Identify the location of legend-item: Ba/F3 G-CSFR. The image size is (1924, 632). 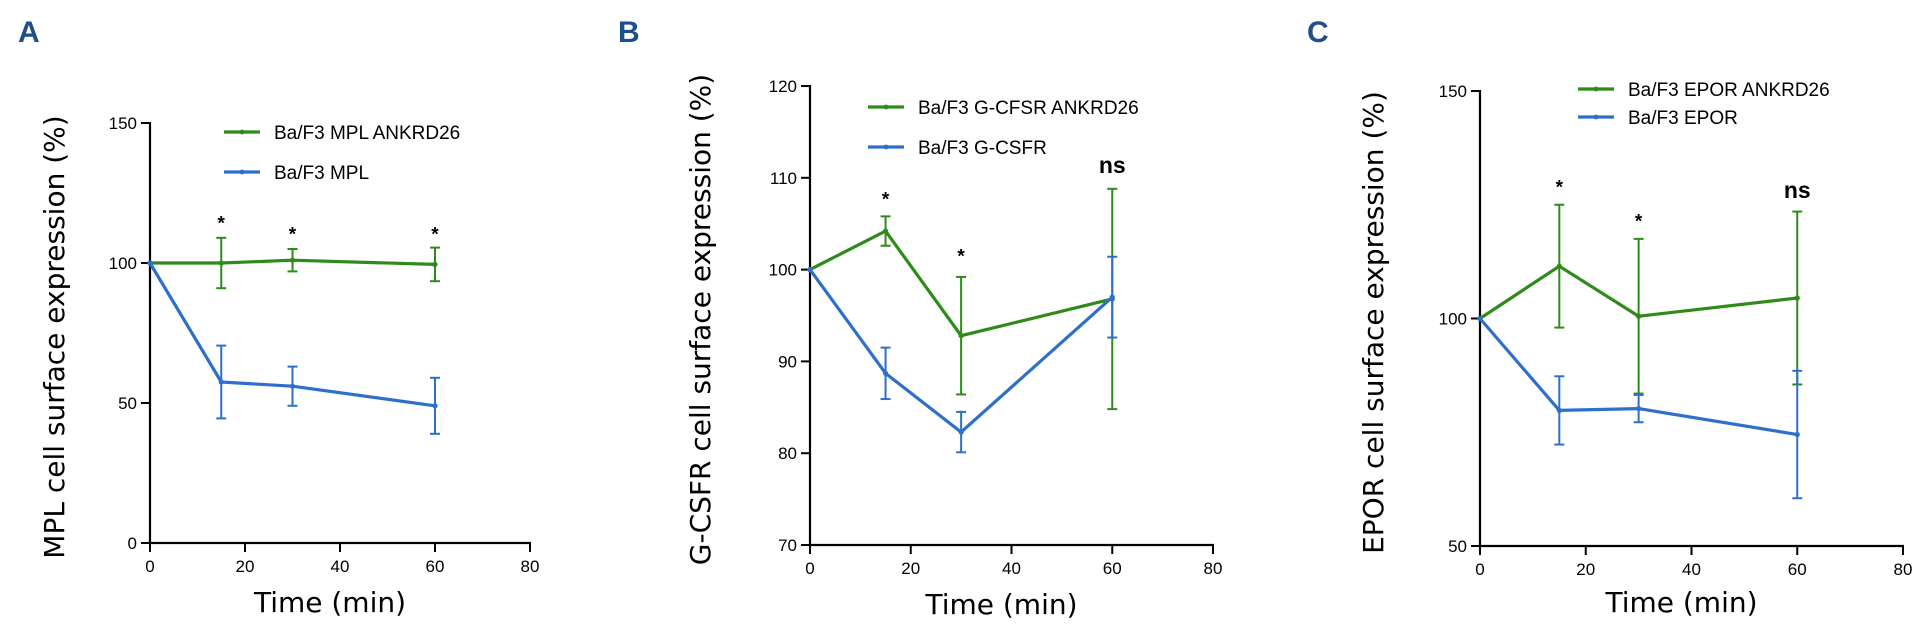
(957, 148).